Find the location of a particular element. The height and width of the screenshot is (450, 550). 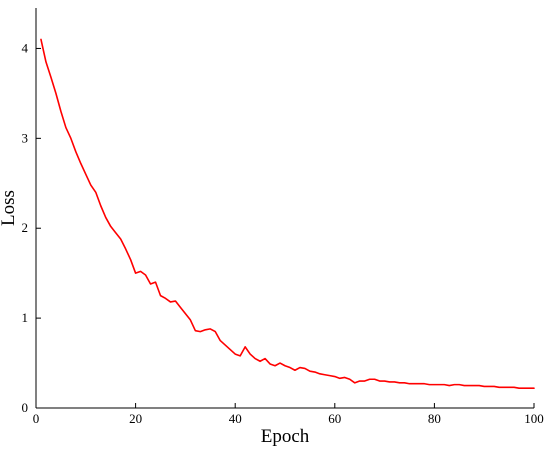

y-tick-label: 0 is located at coordinates (25, 407).